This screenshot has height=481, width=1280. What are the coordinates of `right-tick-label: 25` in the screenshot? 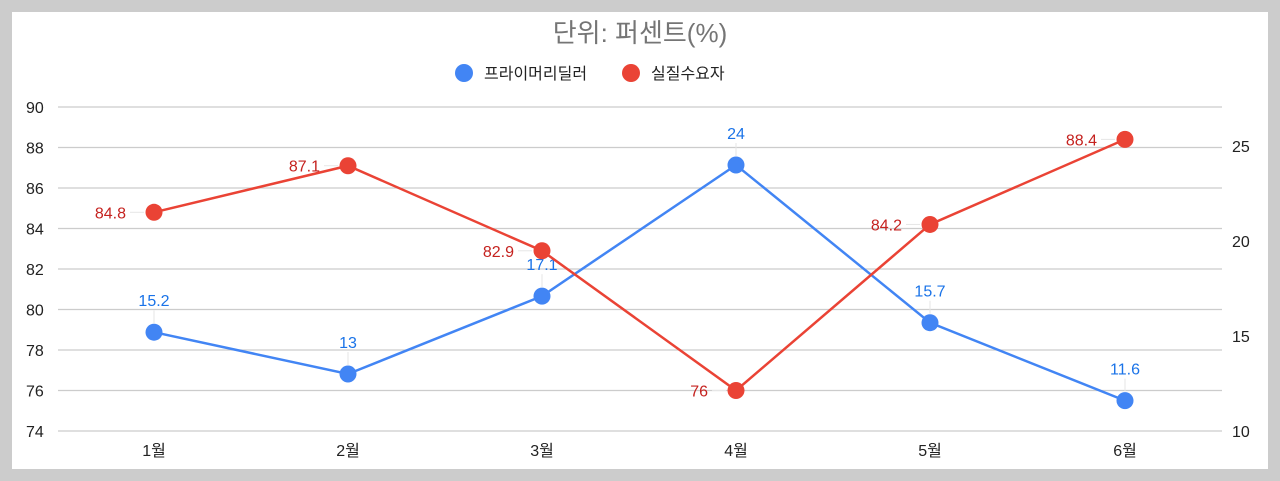 It's located at (1241, 147).